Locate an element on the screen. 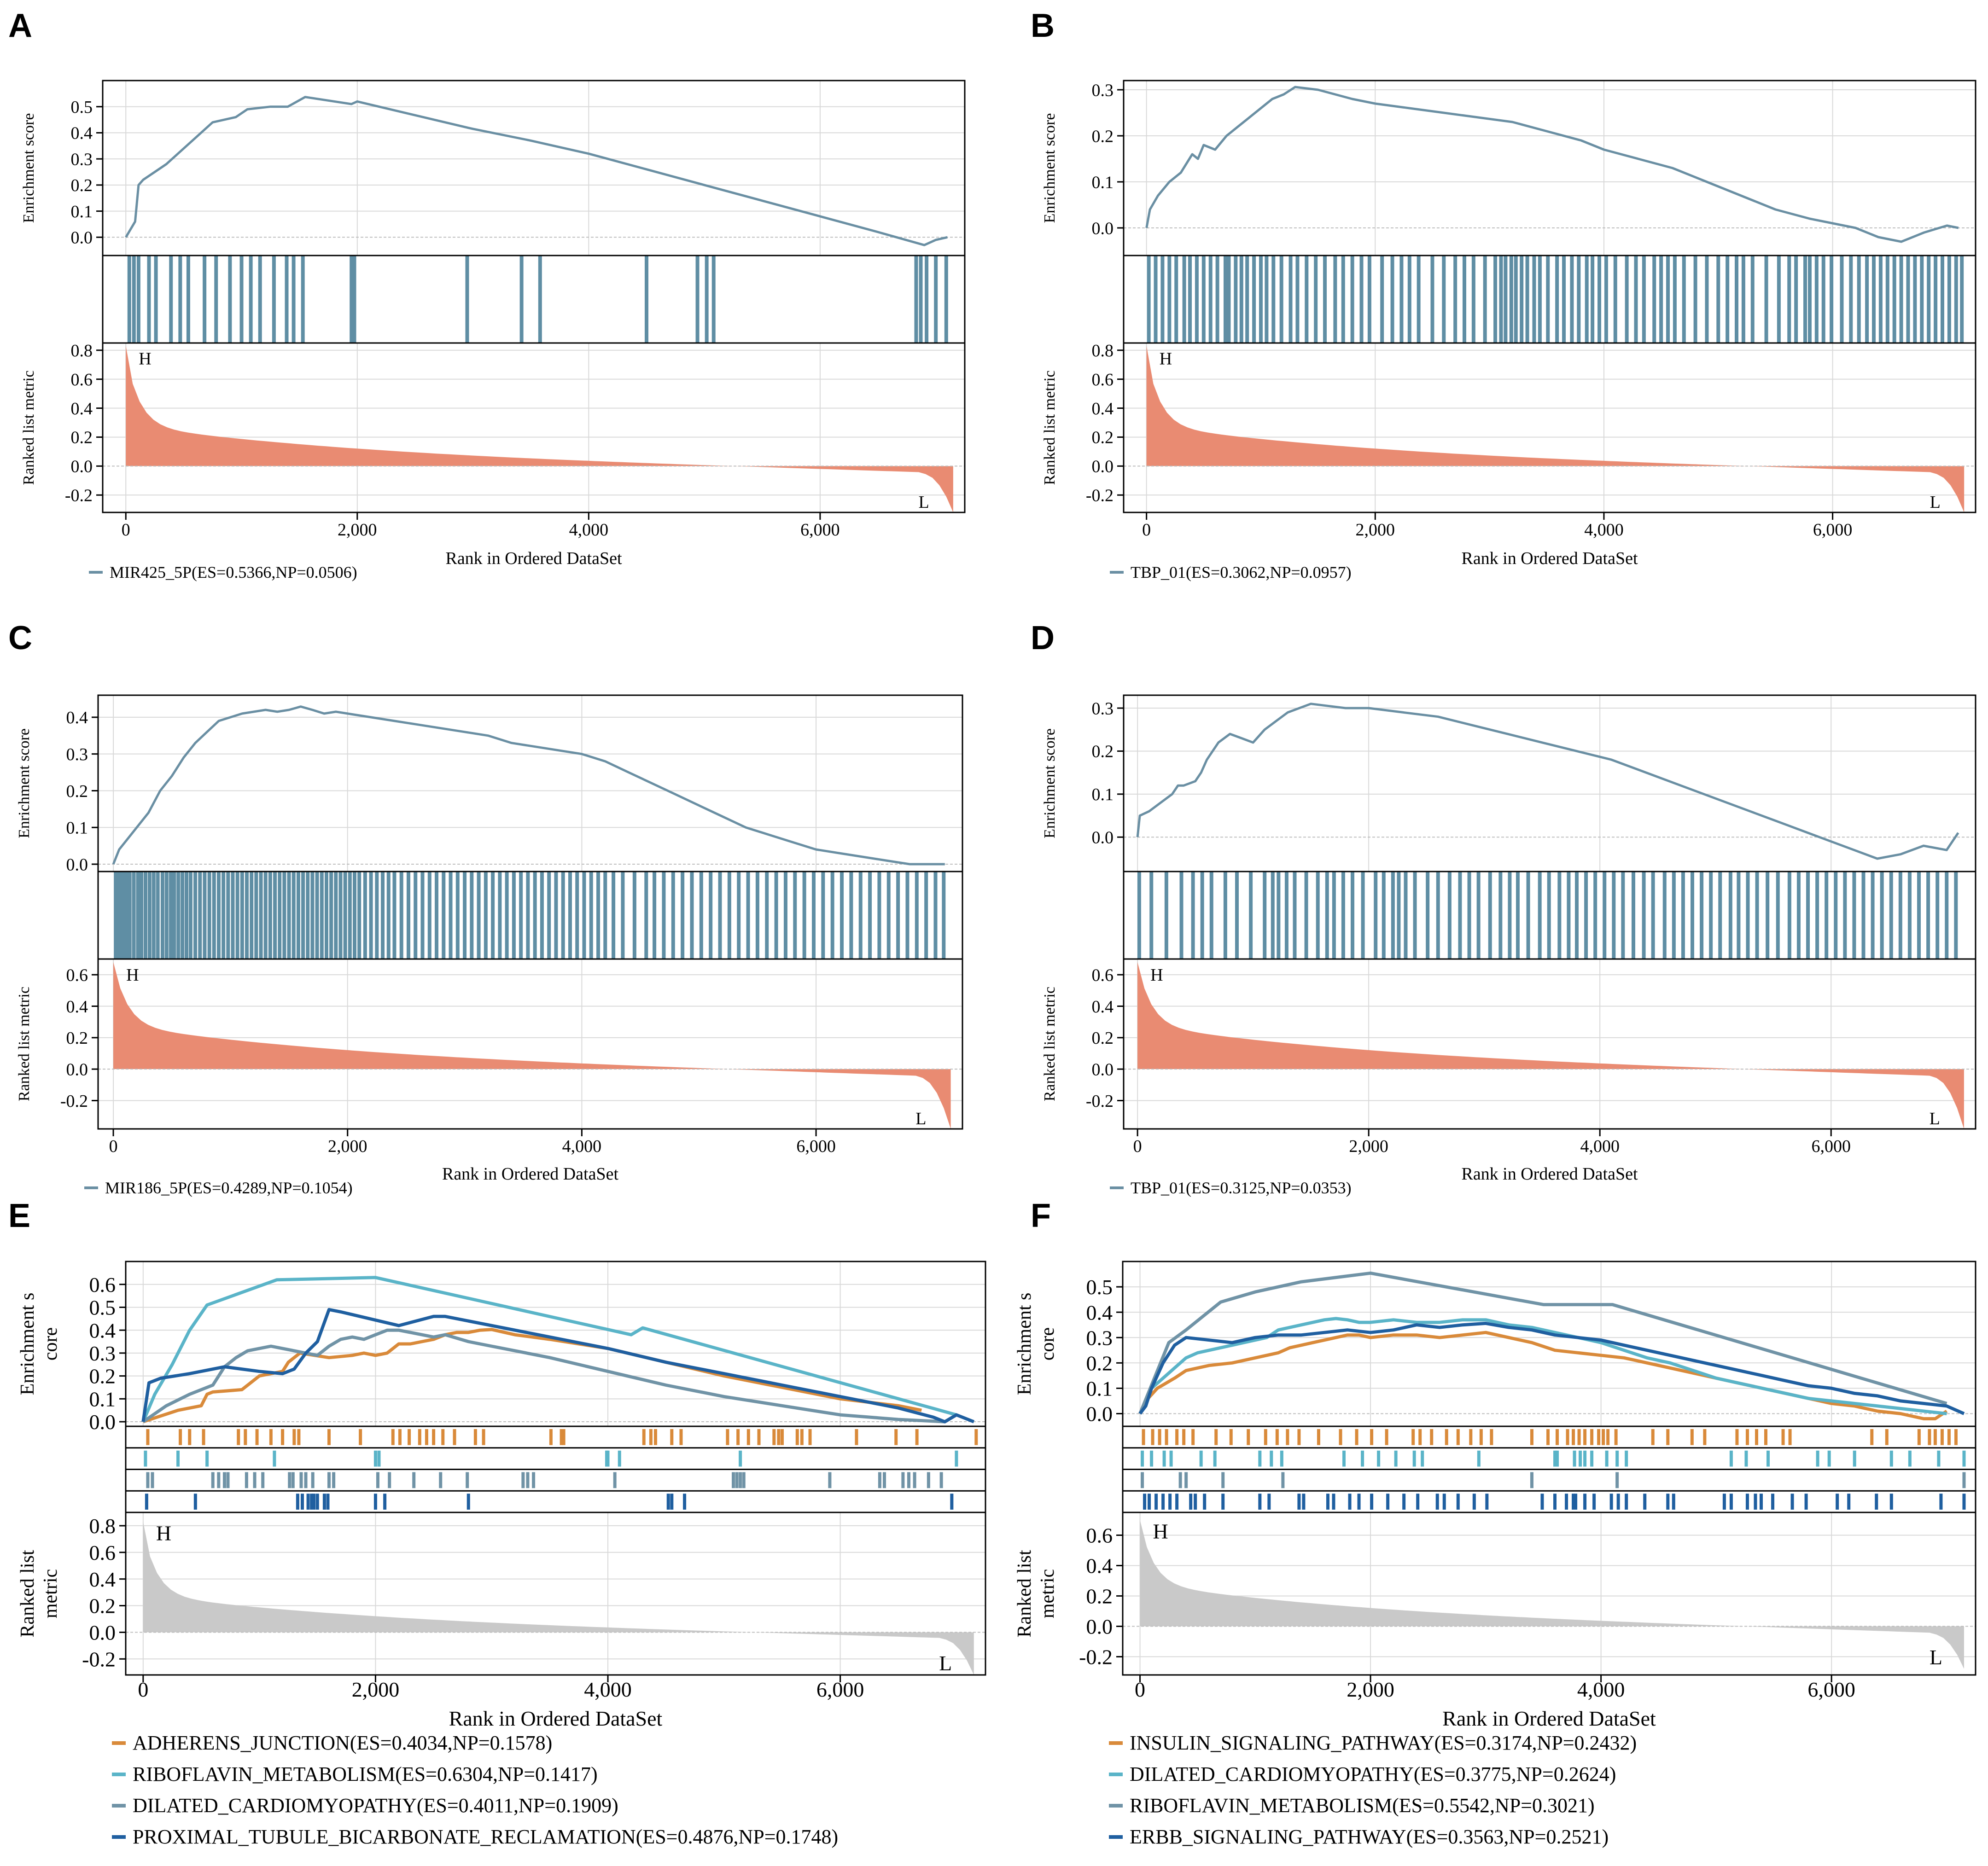  es-tick-label: 0.4 is located at coordinates (1099, 1312).